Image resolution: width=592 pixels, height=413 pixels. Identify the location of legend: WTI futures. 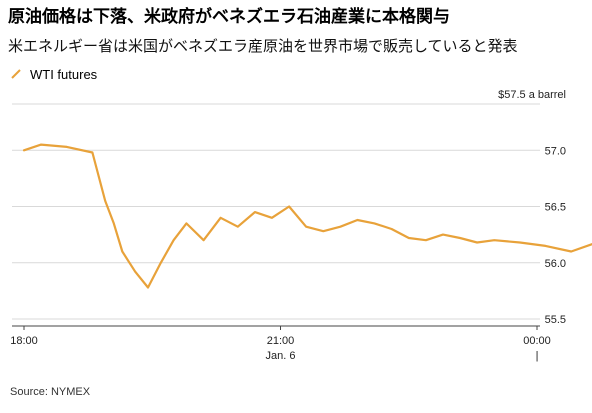
(53, 74).